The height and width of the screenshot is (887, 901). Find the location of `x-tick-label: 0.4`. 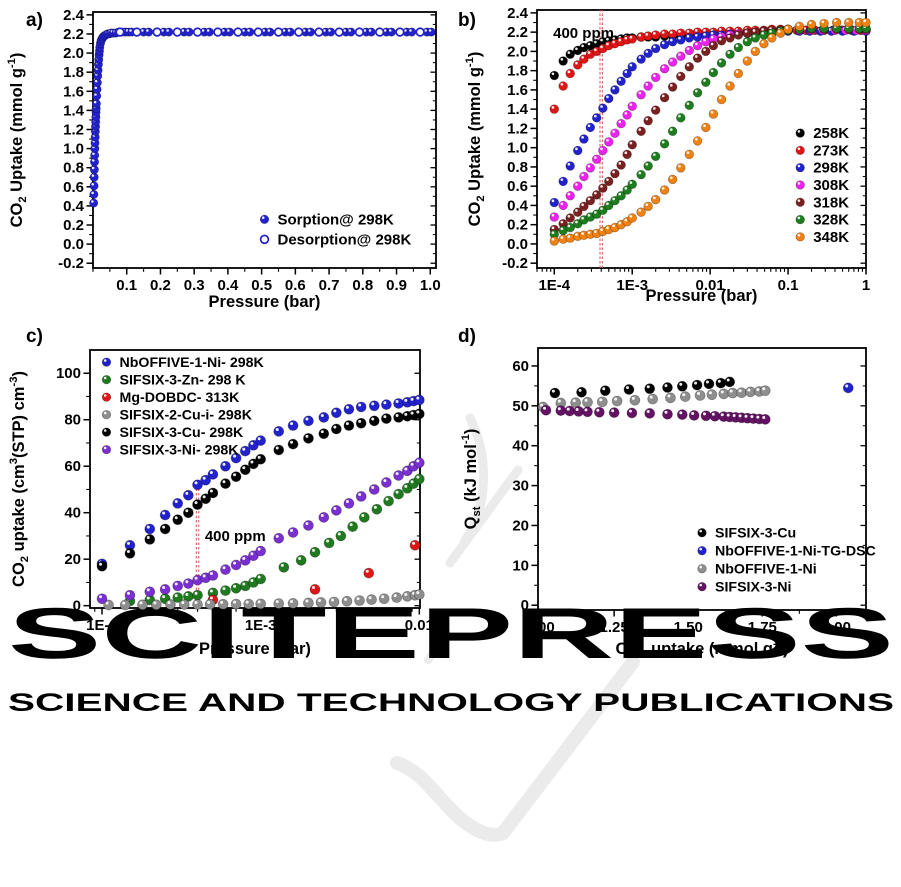

x-tick-label: 0.4 is located at coordinates (228, 285).